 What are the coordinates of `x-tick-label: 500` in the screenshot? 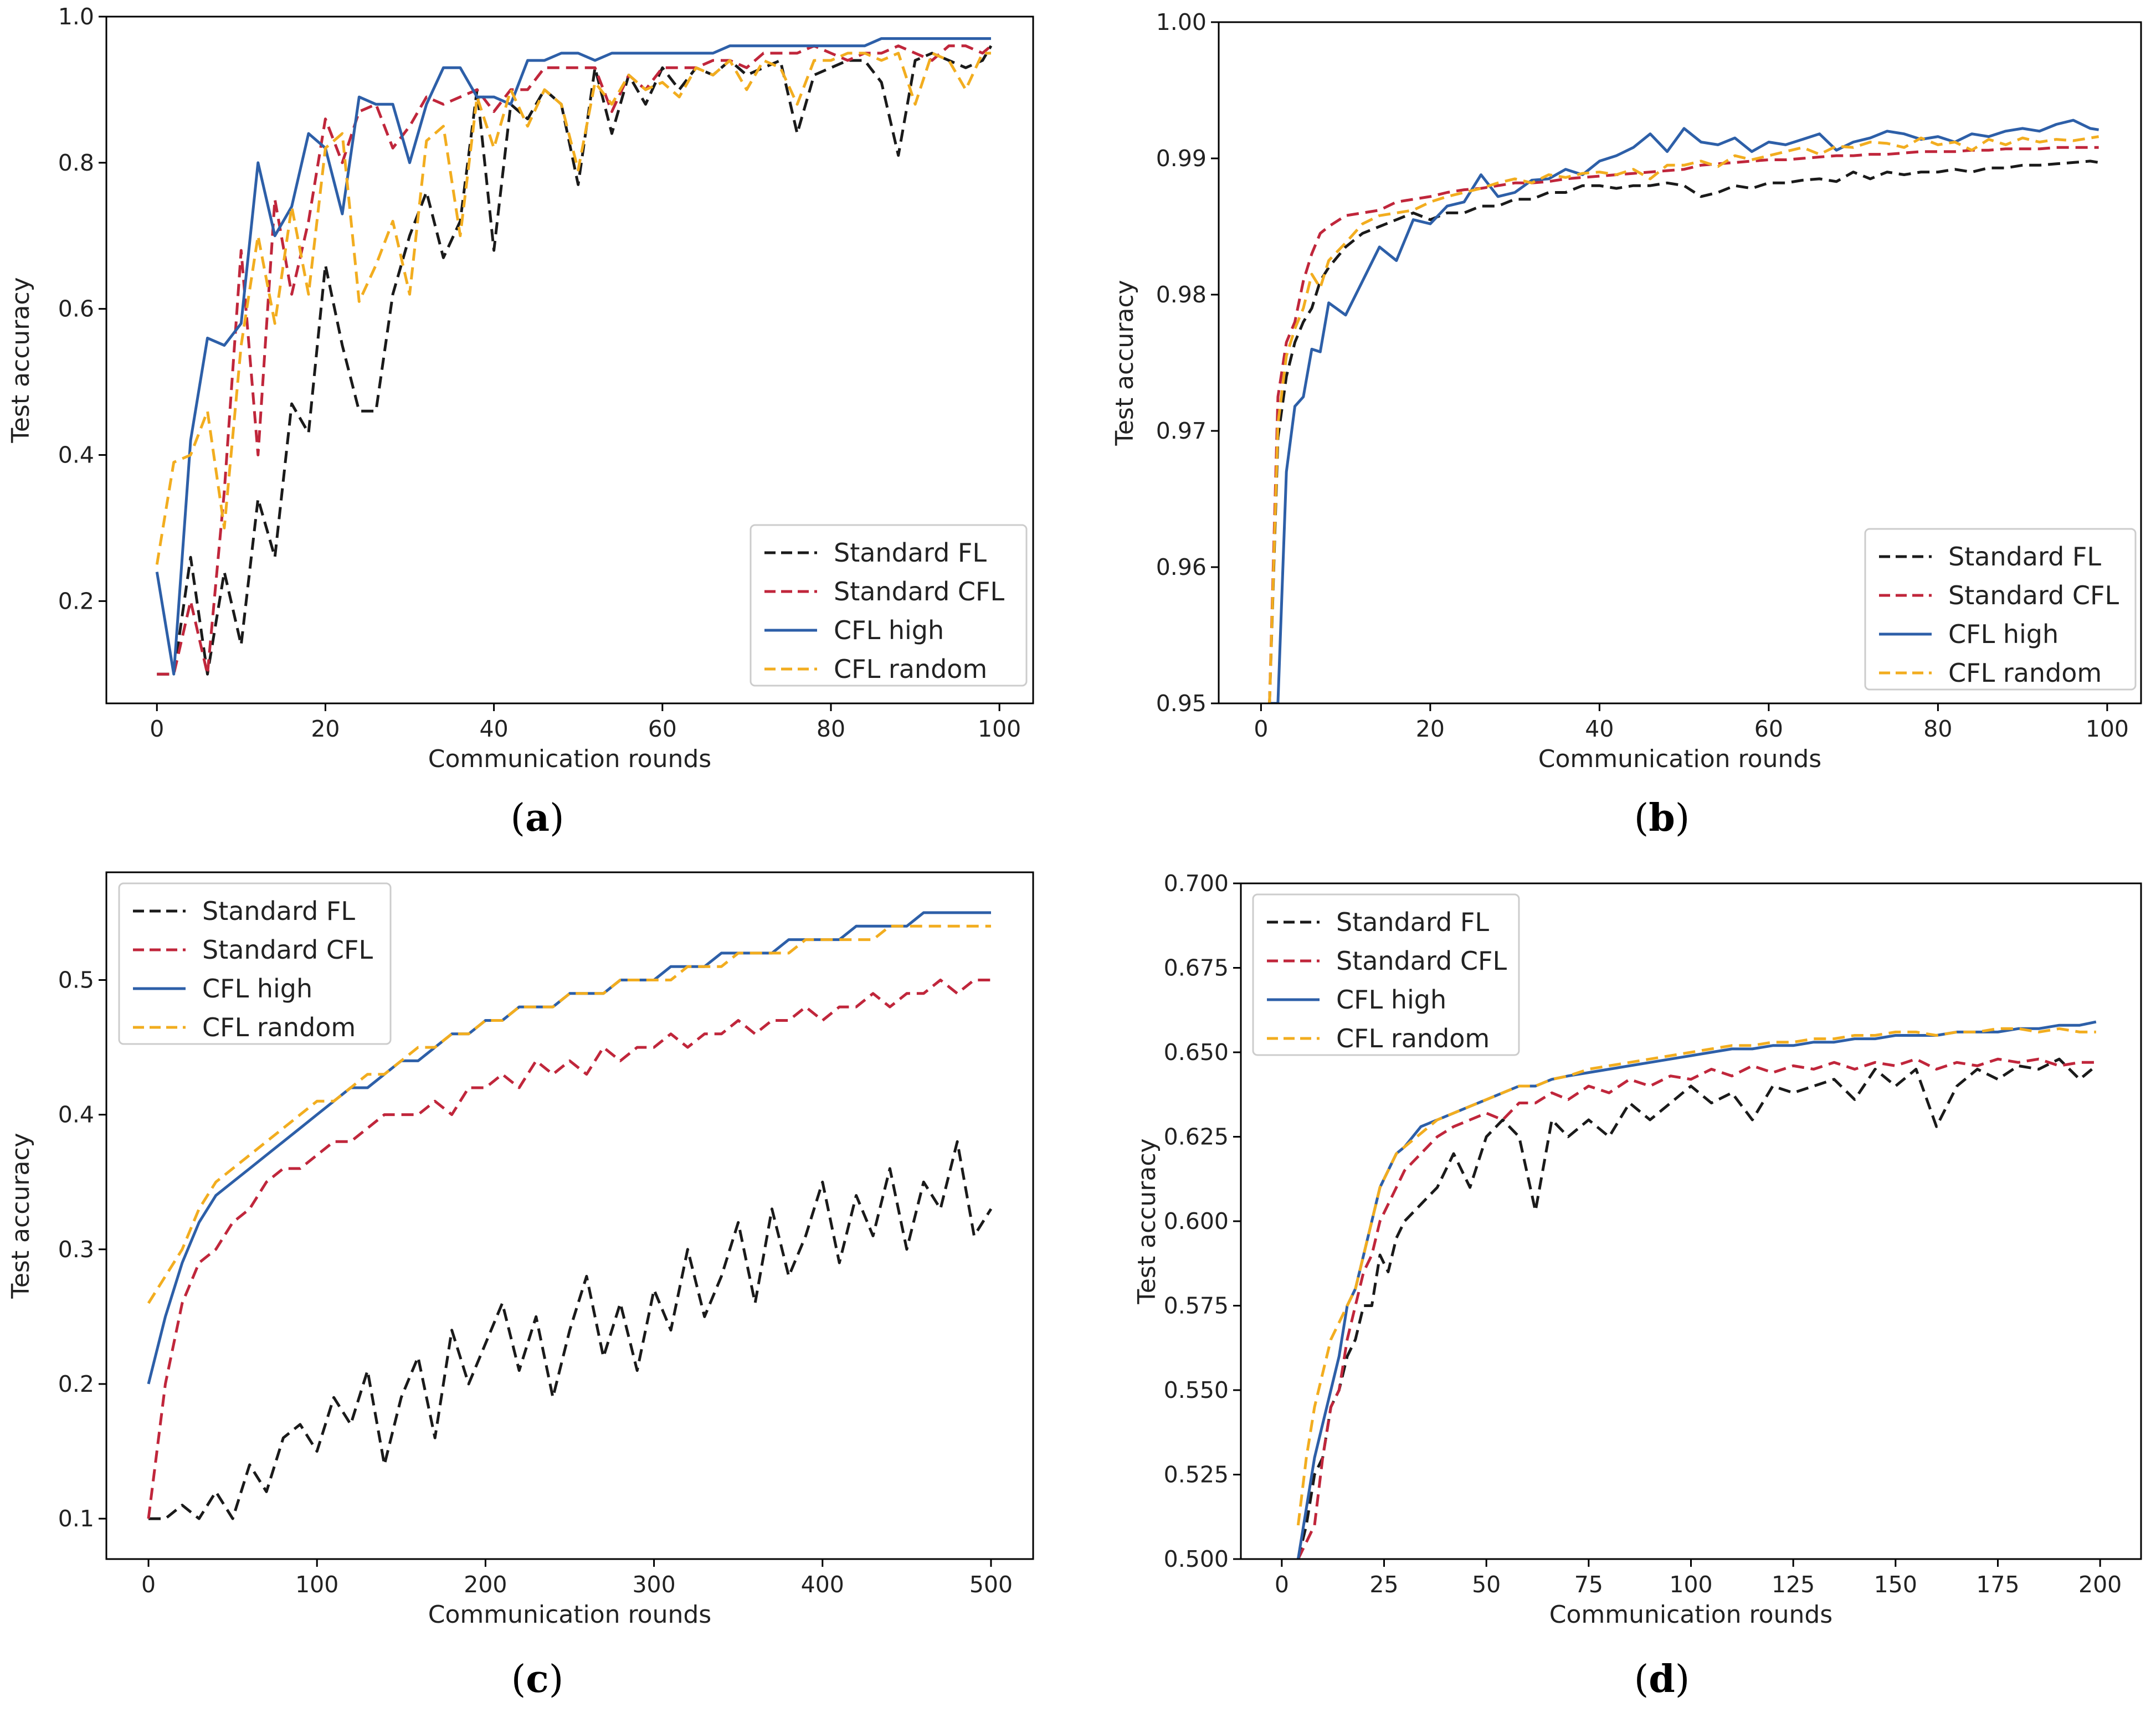 It's located at (991, 1584).